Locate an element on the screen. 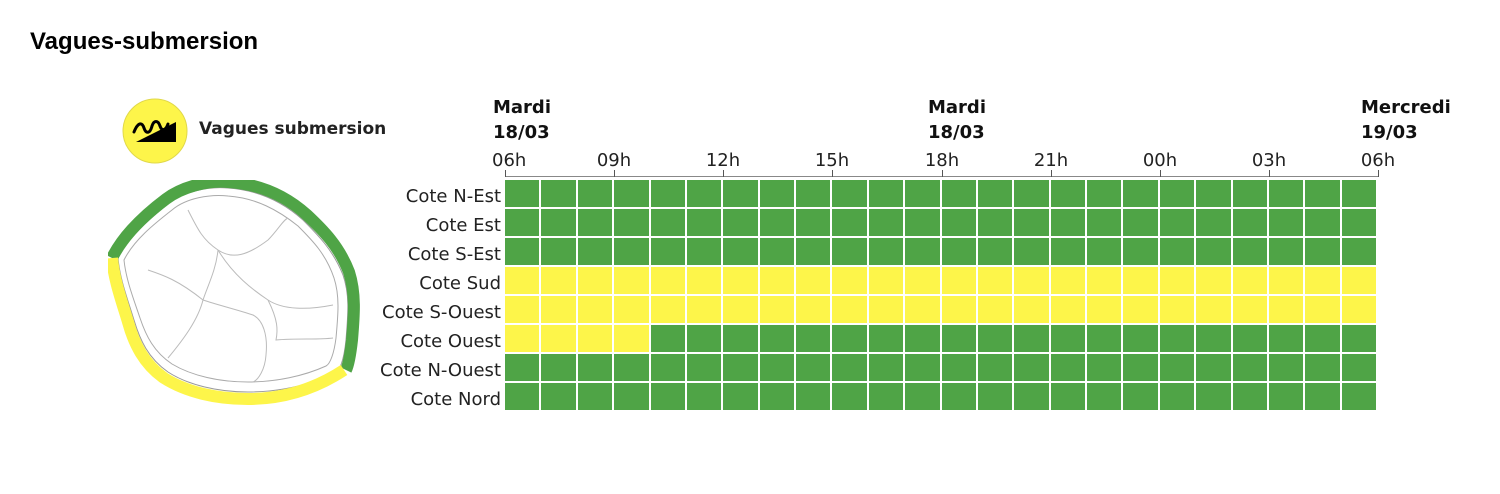 The height and width of the screenshot is (494, 1500). row-label: Cote Sud is located at coordinates (460, 283).